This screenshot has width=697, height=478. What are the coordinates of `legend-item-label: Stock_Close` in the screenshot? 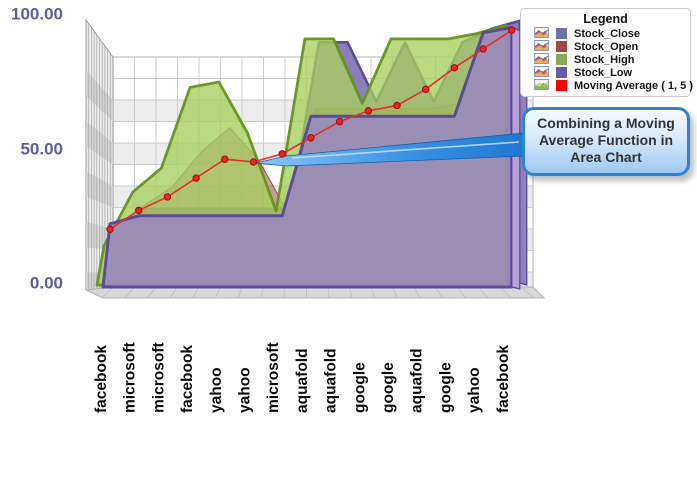 It's located at (607, 33).